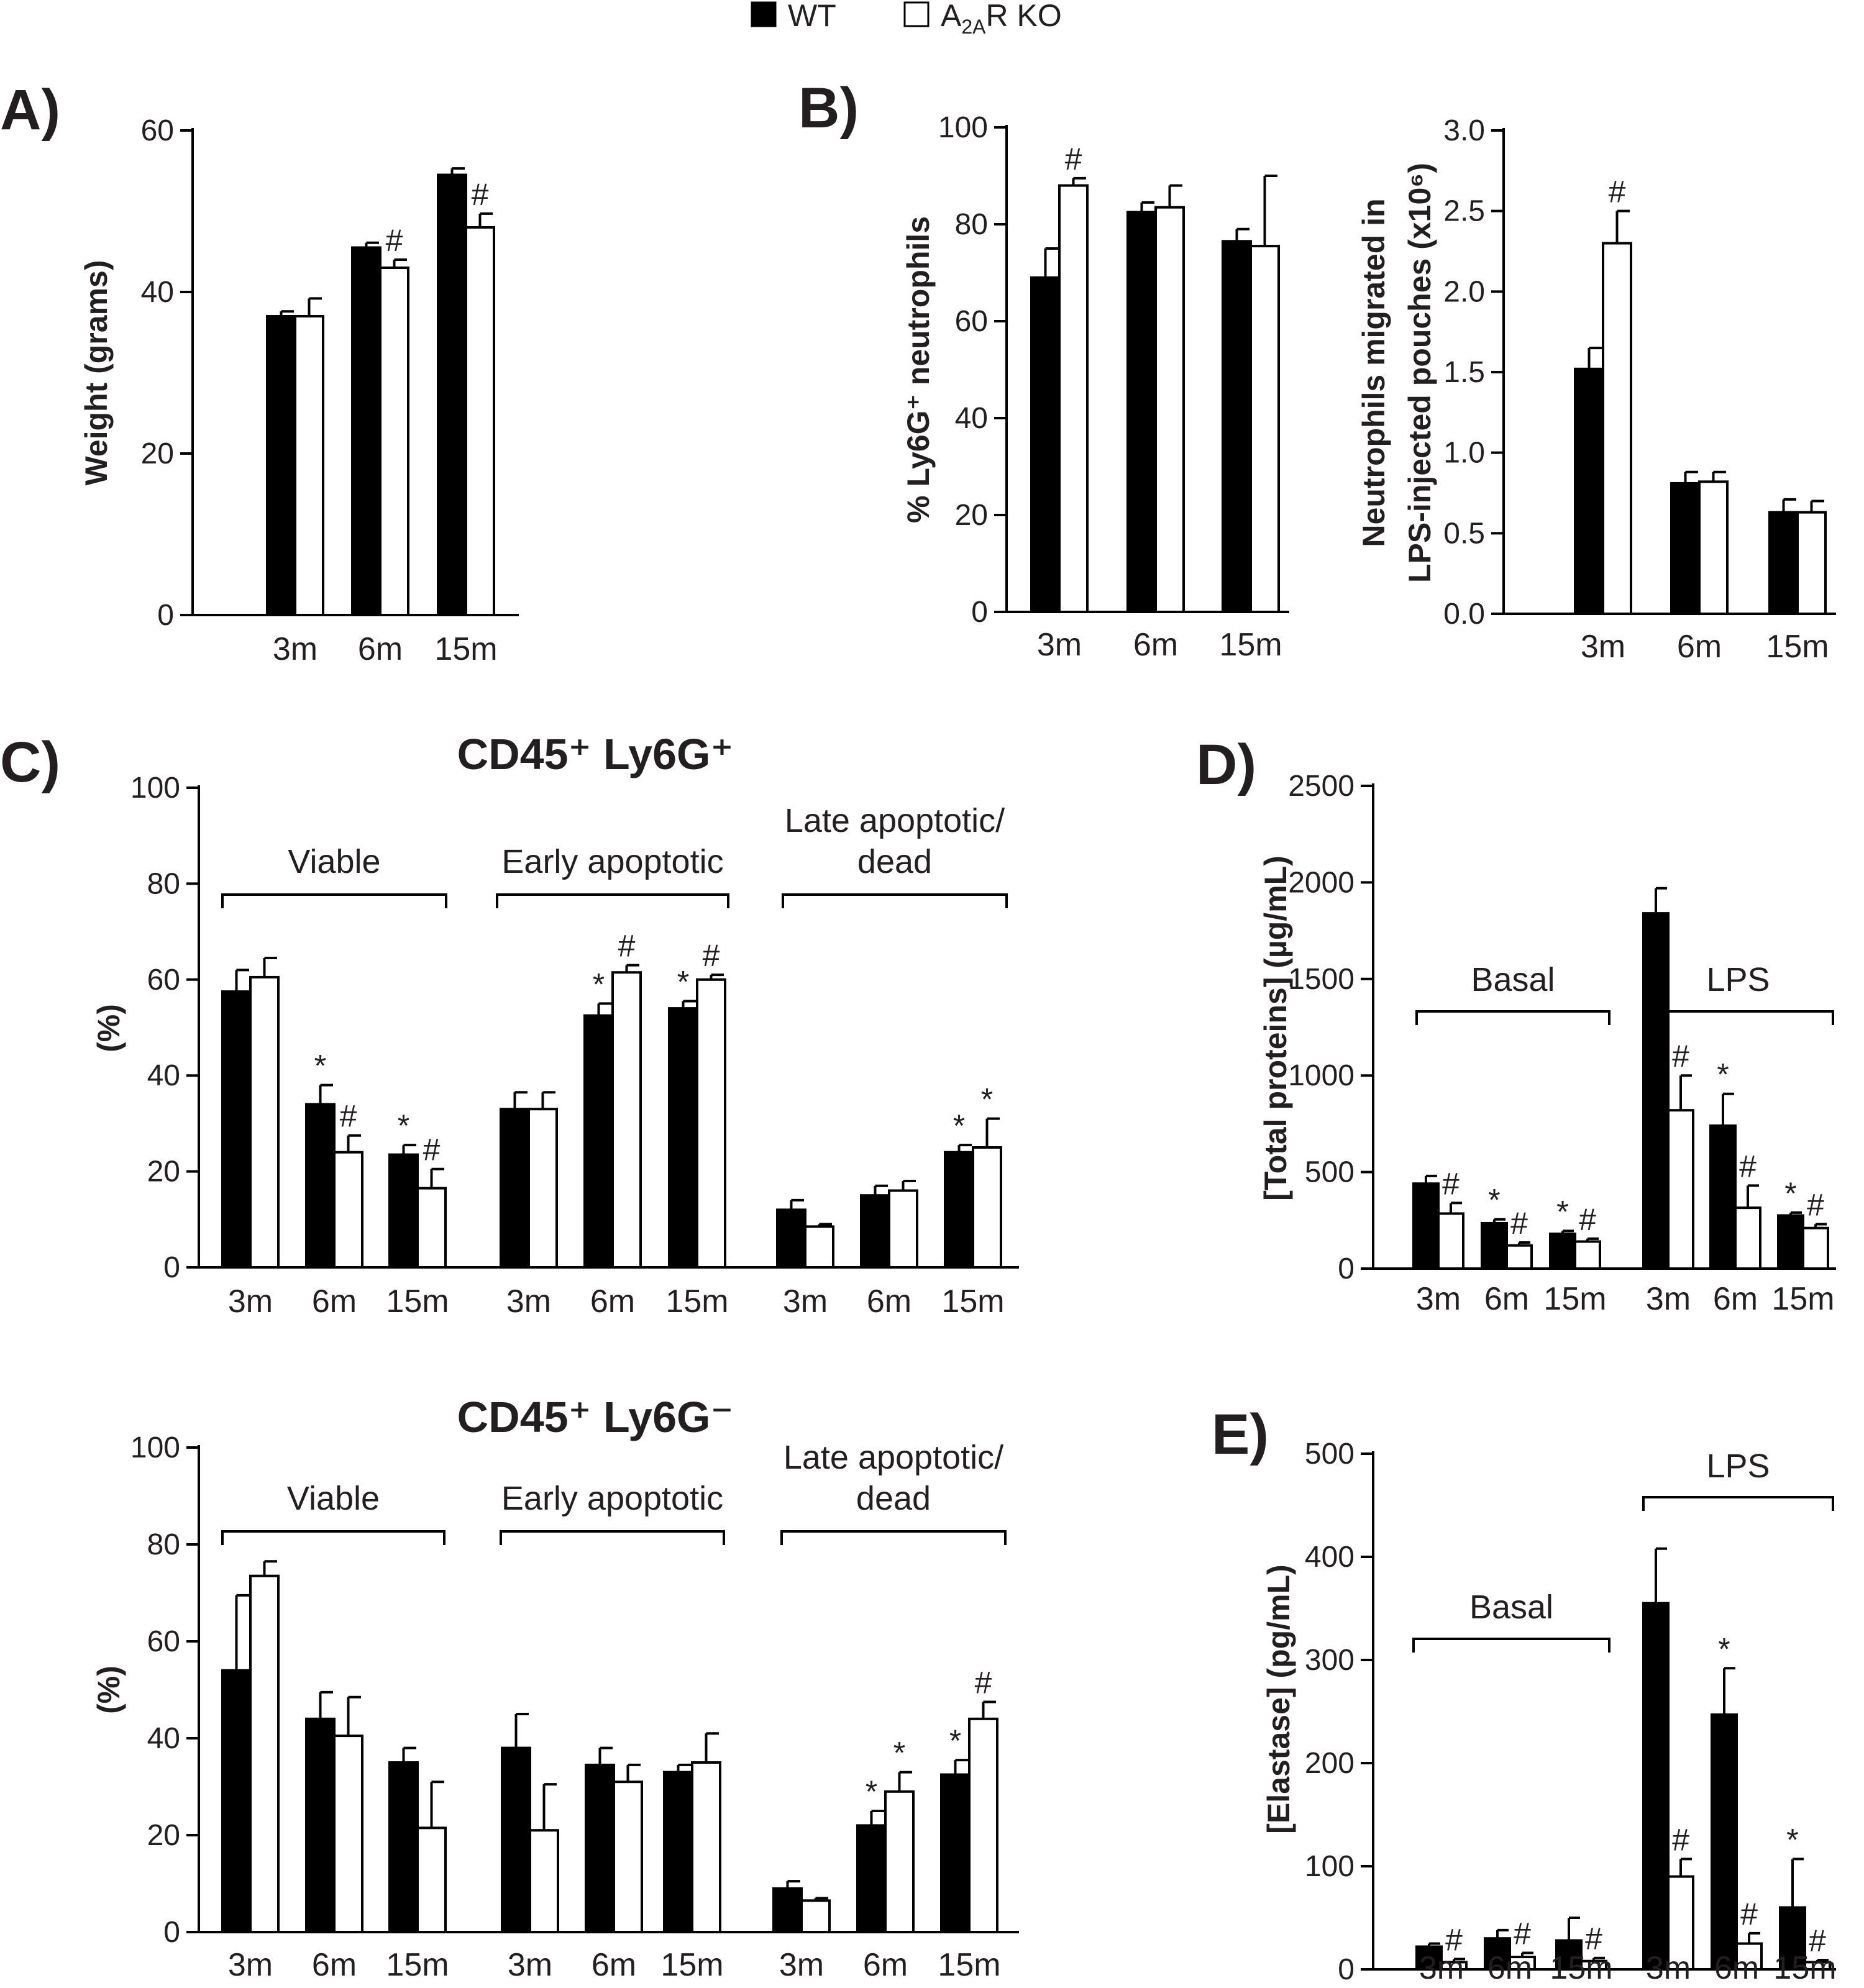 The height and width of the screenshot is (1988, 1864). What do you see at coordinates (30, 762) in the screenshot?
I see `panel-label: C)` at bounding box center [30, 762].